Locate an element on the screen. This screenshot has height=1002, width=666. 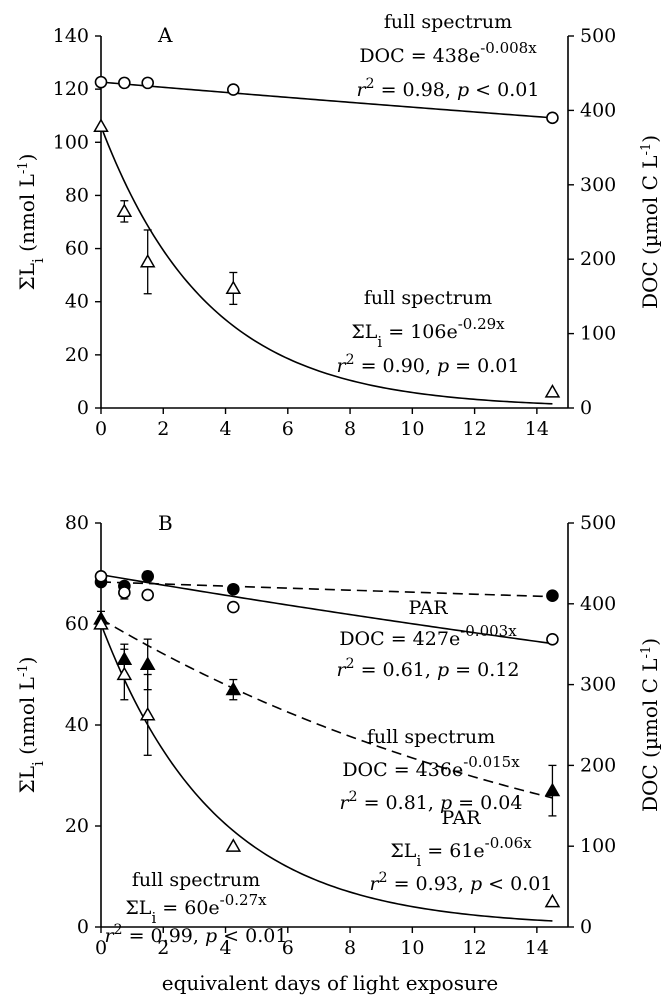
annotation-equation: DOC = 436e-0.015x is located at coordinates (431, 767).